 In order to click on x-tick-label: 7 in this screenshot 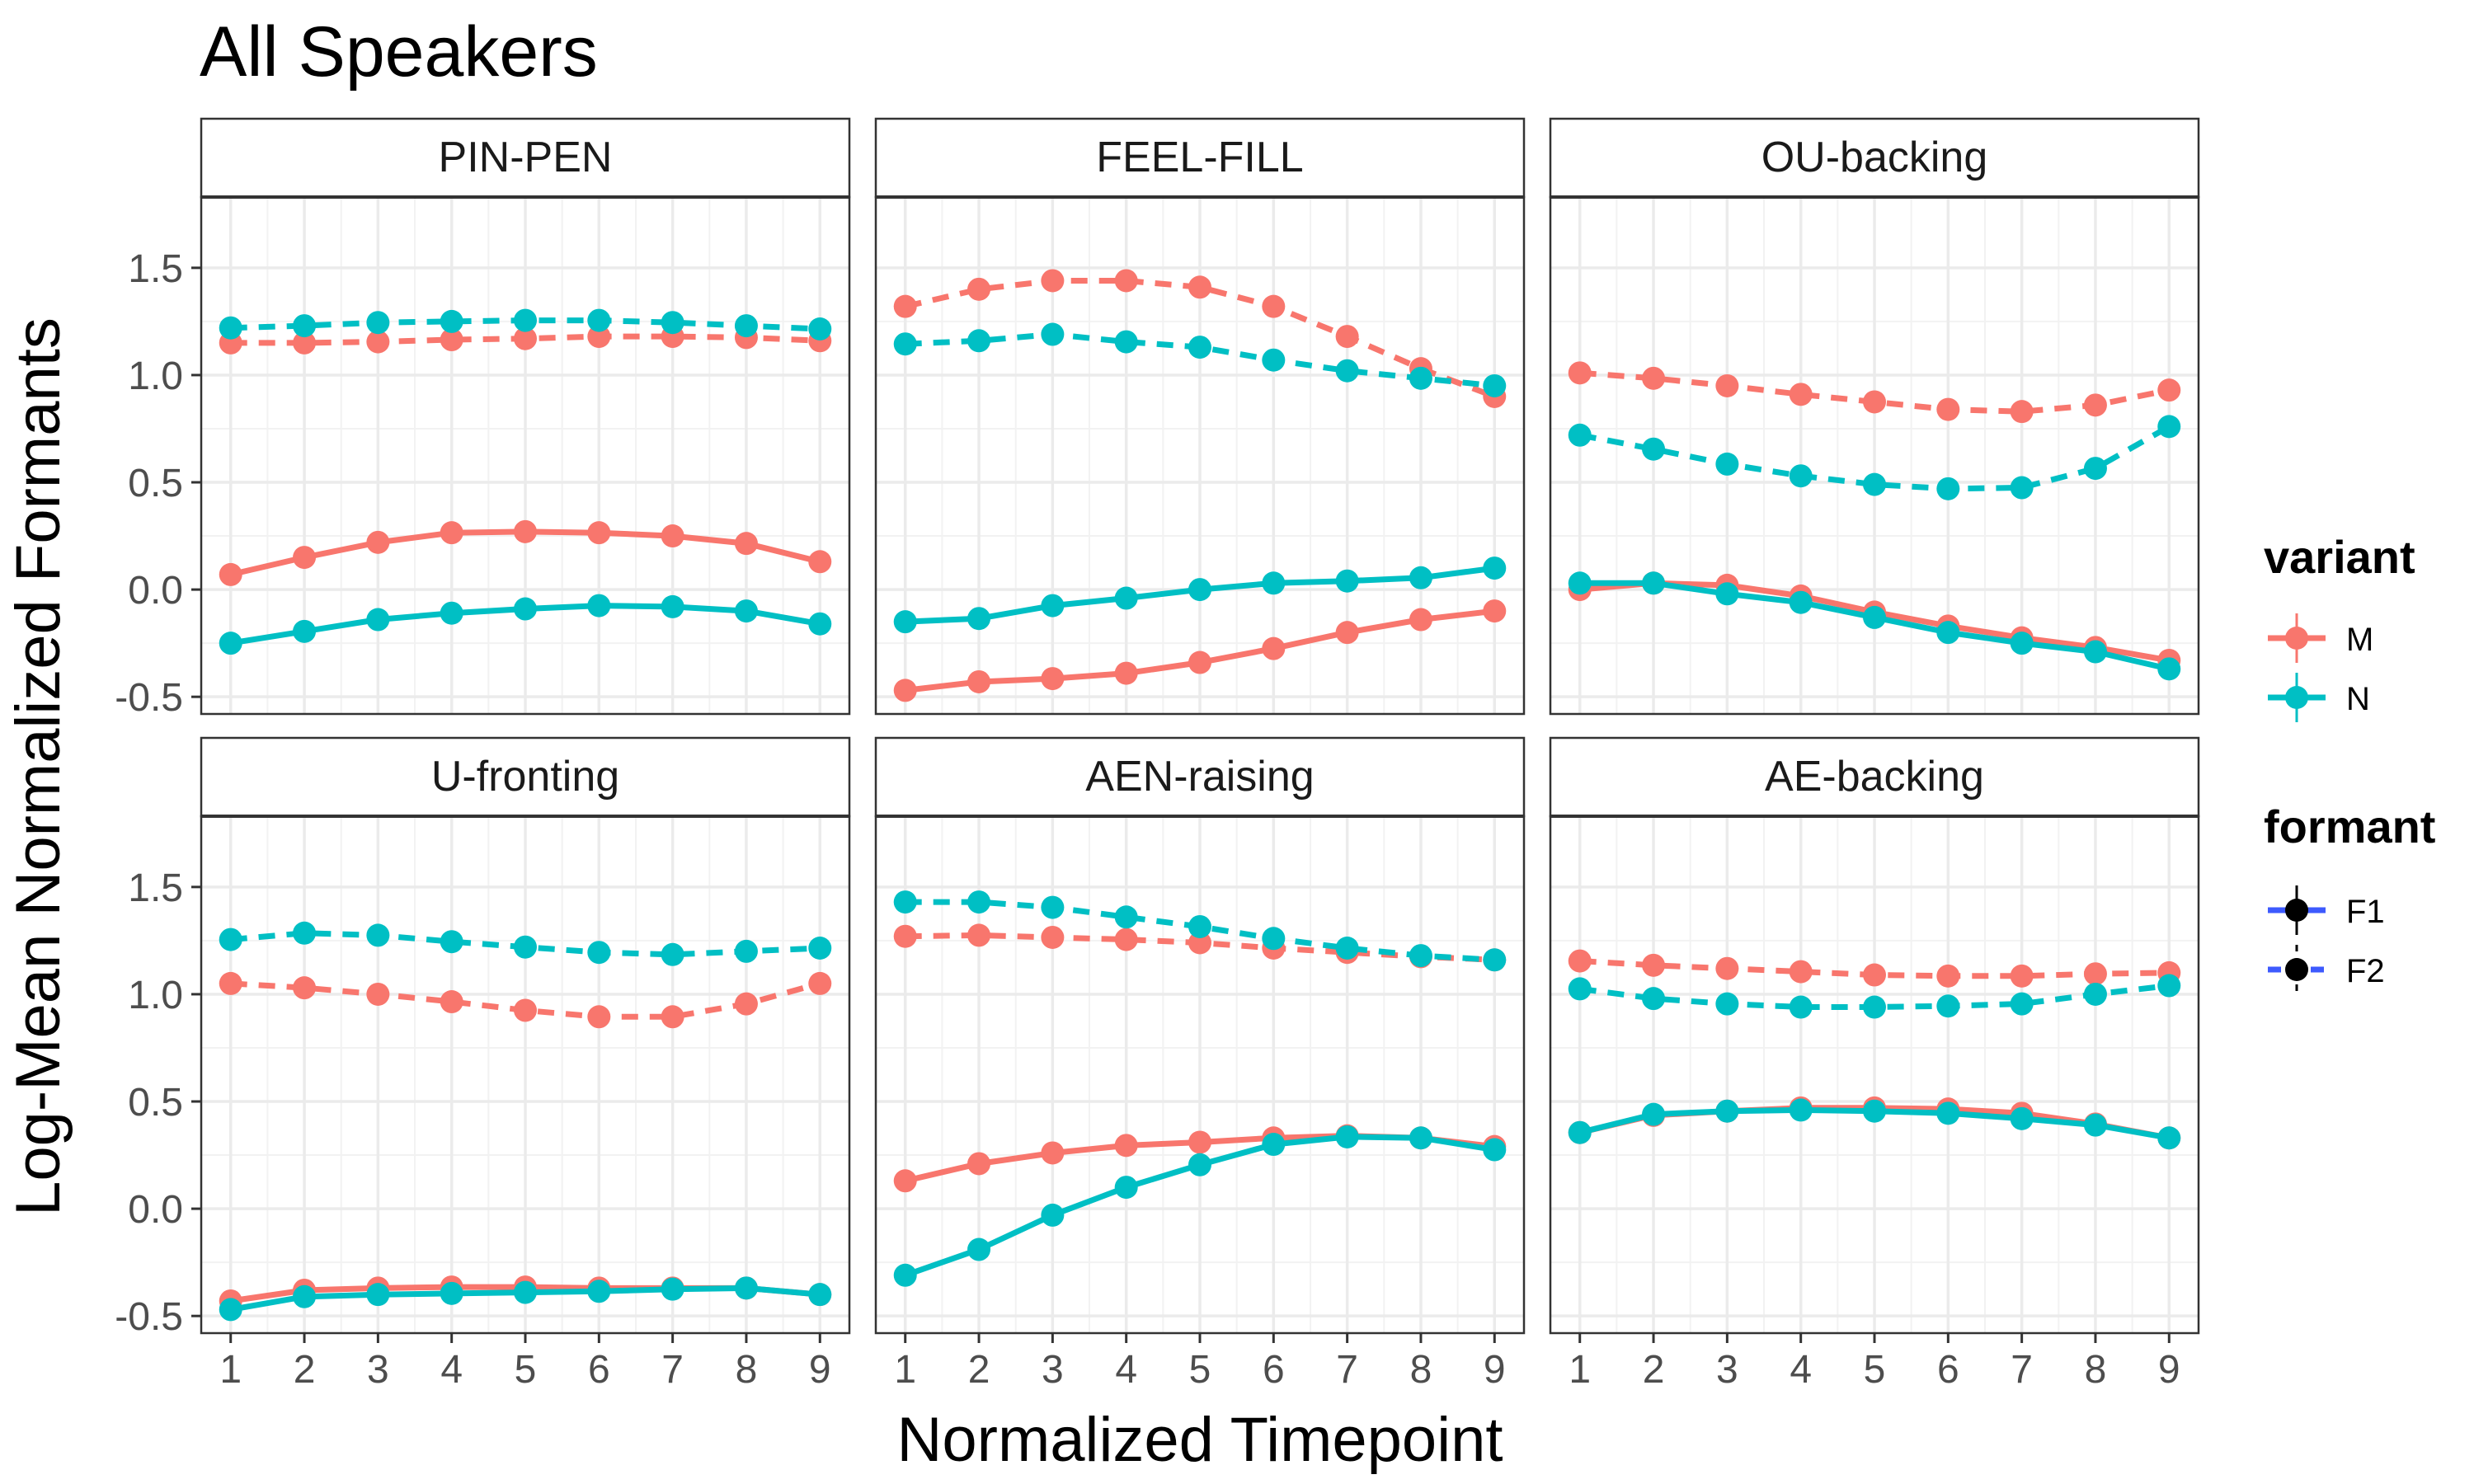, I will do `click(2022, 1370)`.